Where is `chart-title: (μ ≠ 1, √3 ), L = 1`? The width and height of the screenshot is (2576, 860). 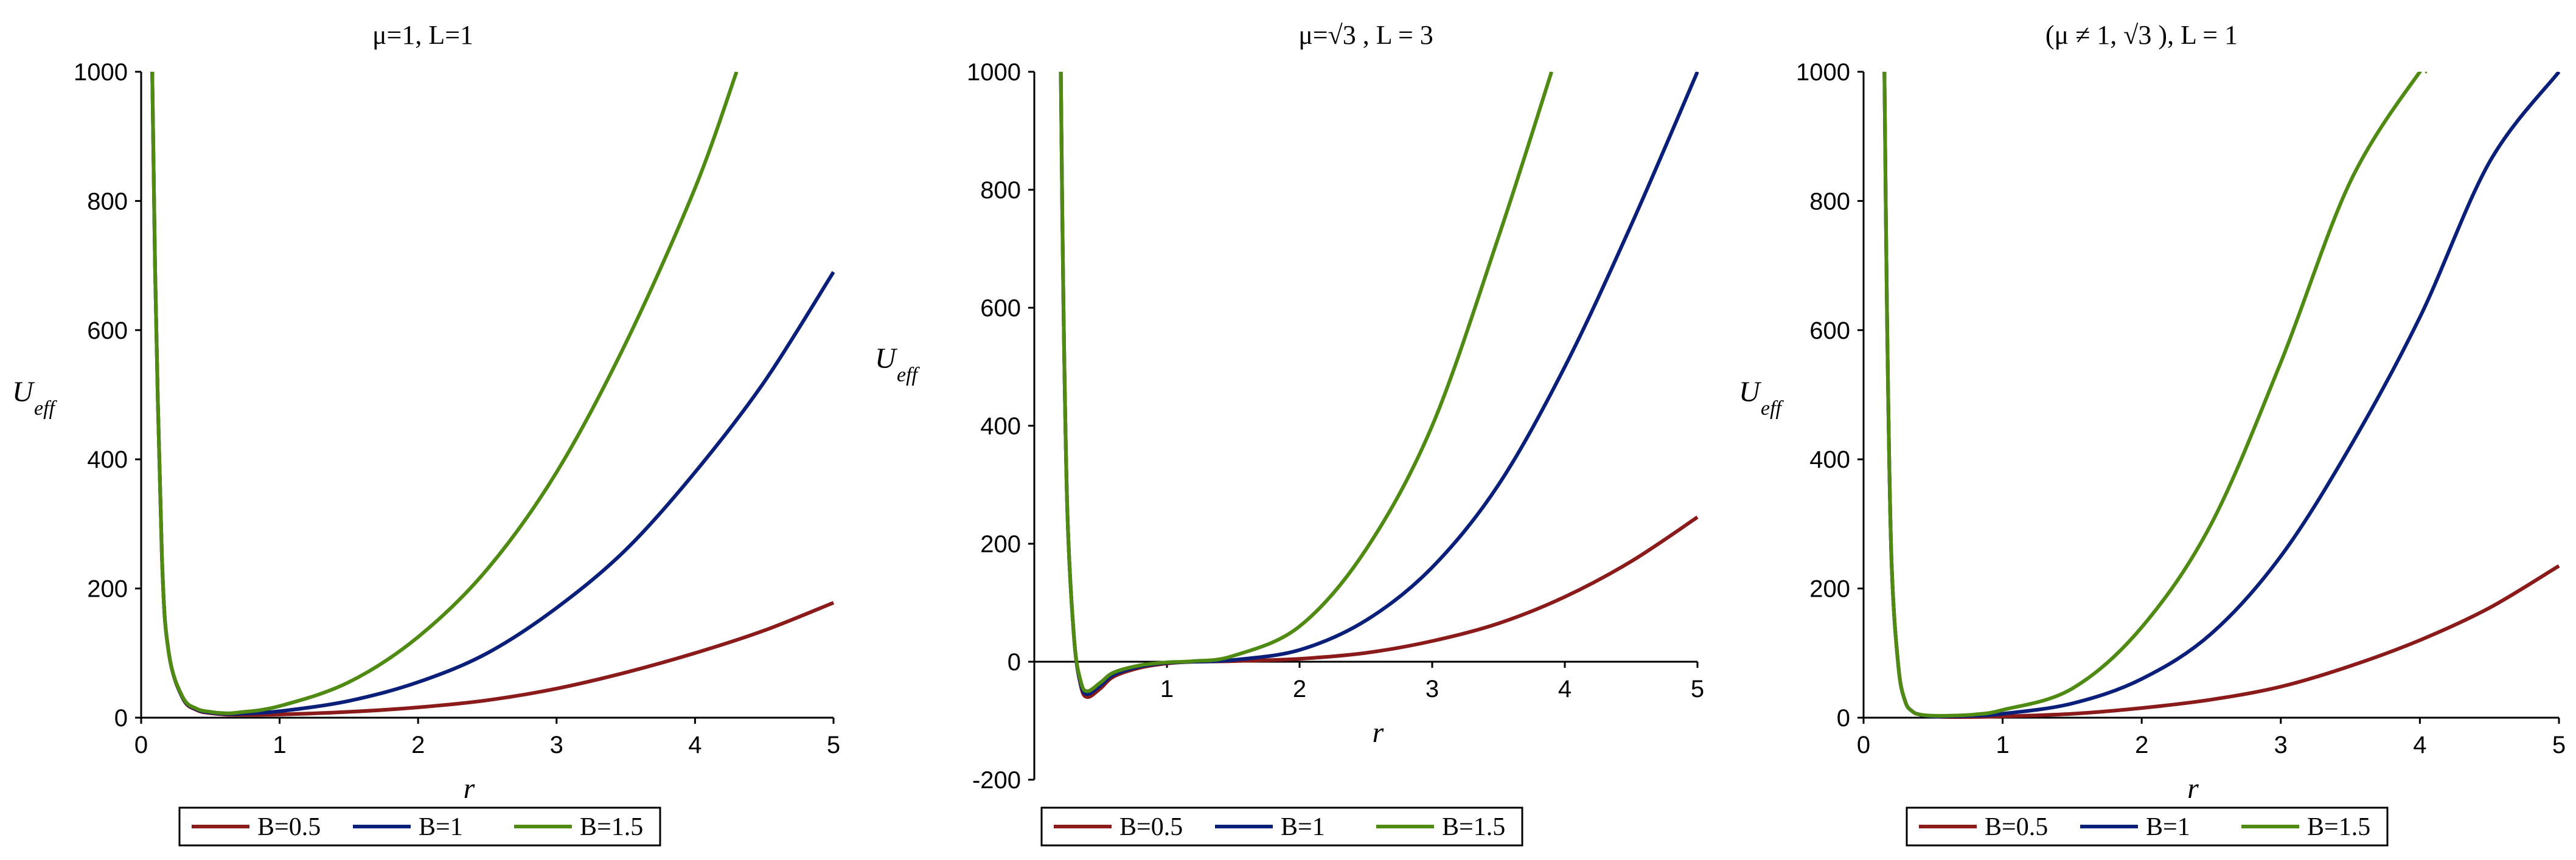
chart-title: (μ ≠ 1, √3 ), L = 1 is located at coordinates (2141, 35).